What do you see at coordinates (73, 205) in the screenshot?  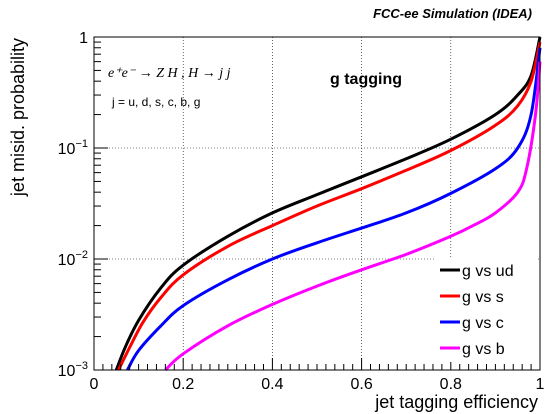 I see `y-tick-labels: 10⁻³ 10⁻² 10⁻¹ 1` at bounding box center [73, 205].